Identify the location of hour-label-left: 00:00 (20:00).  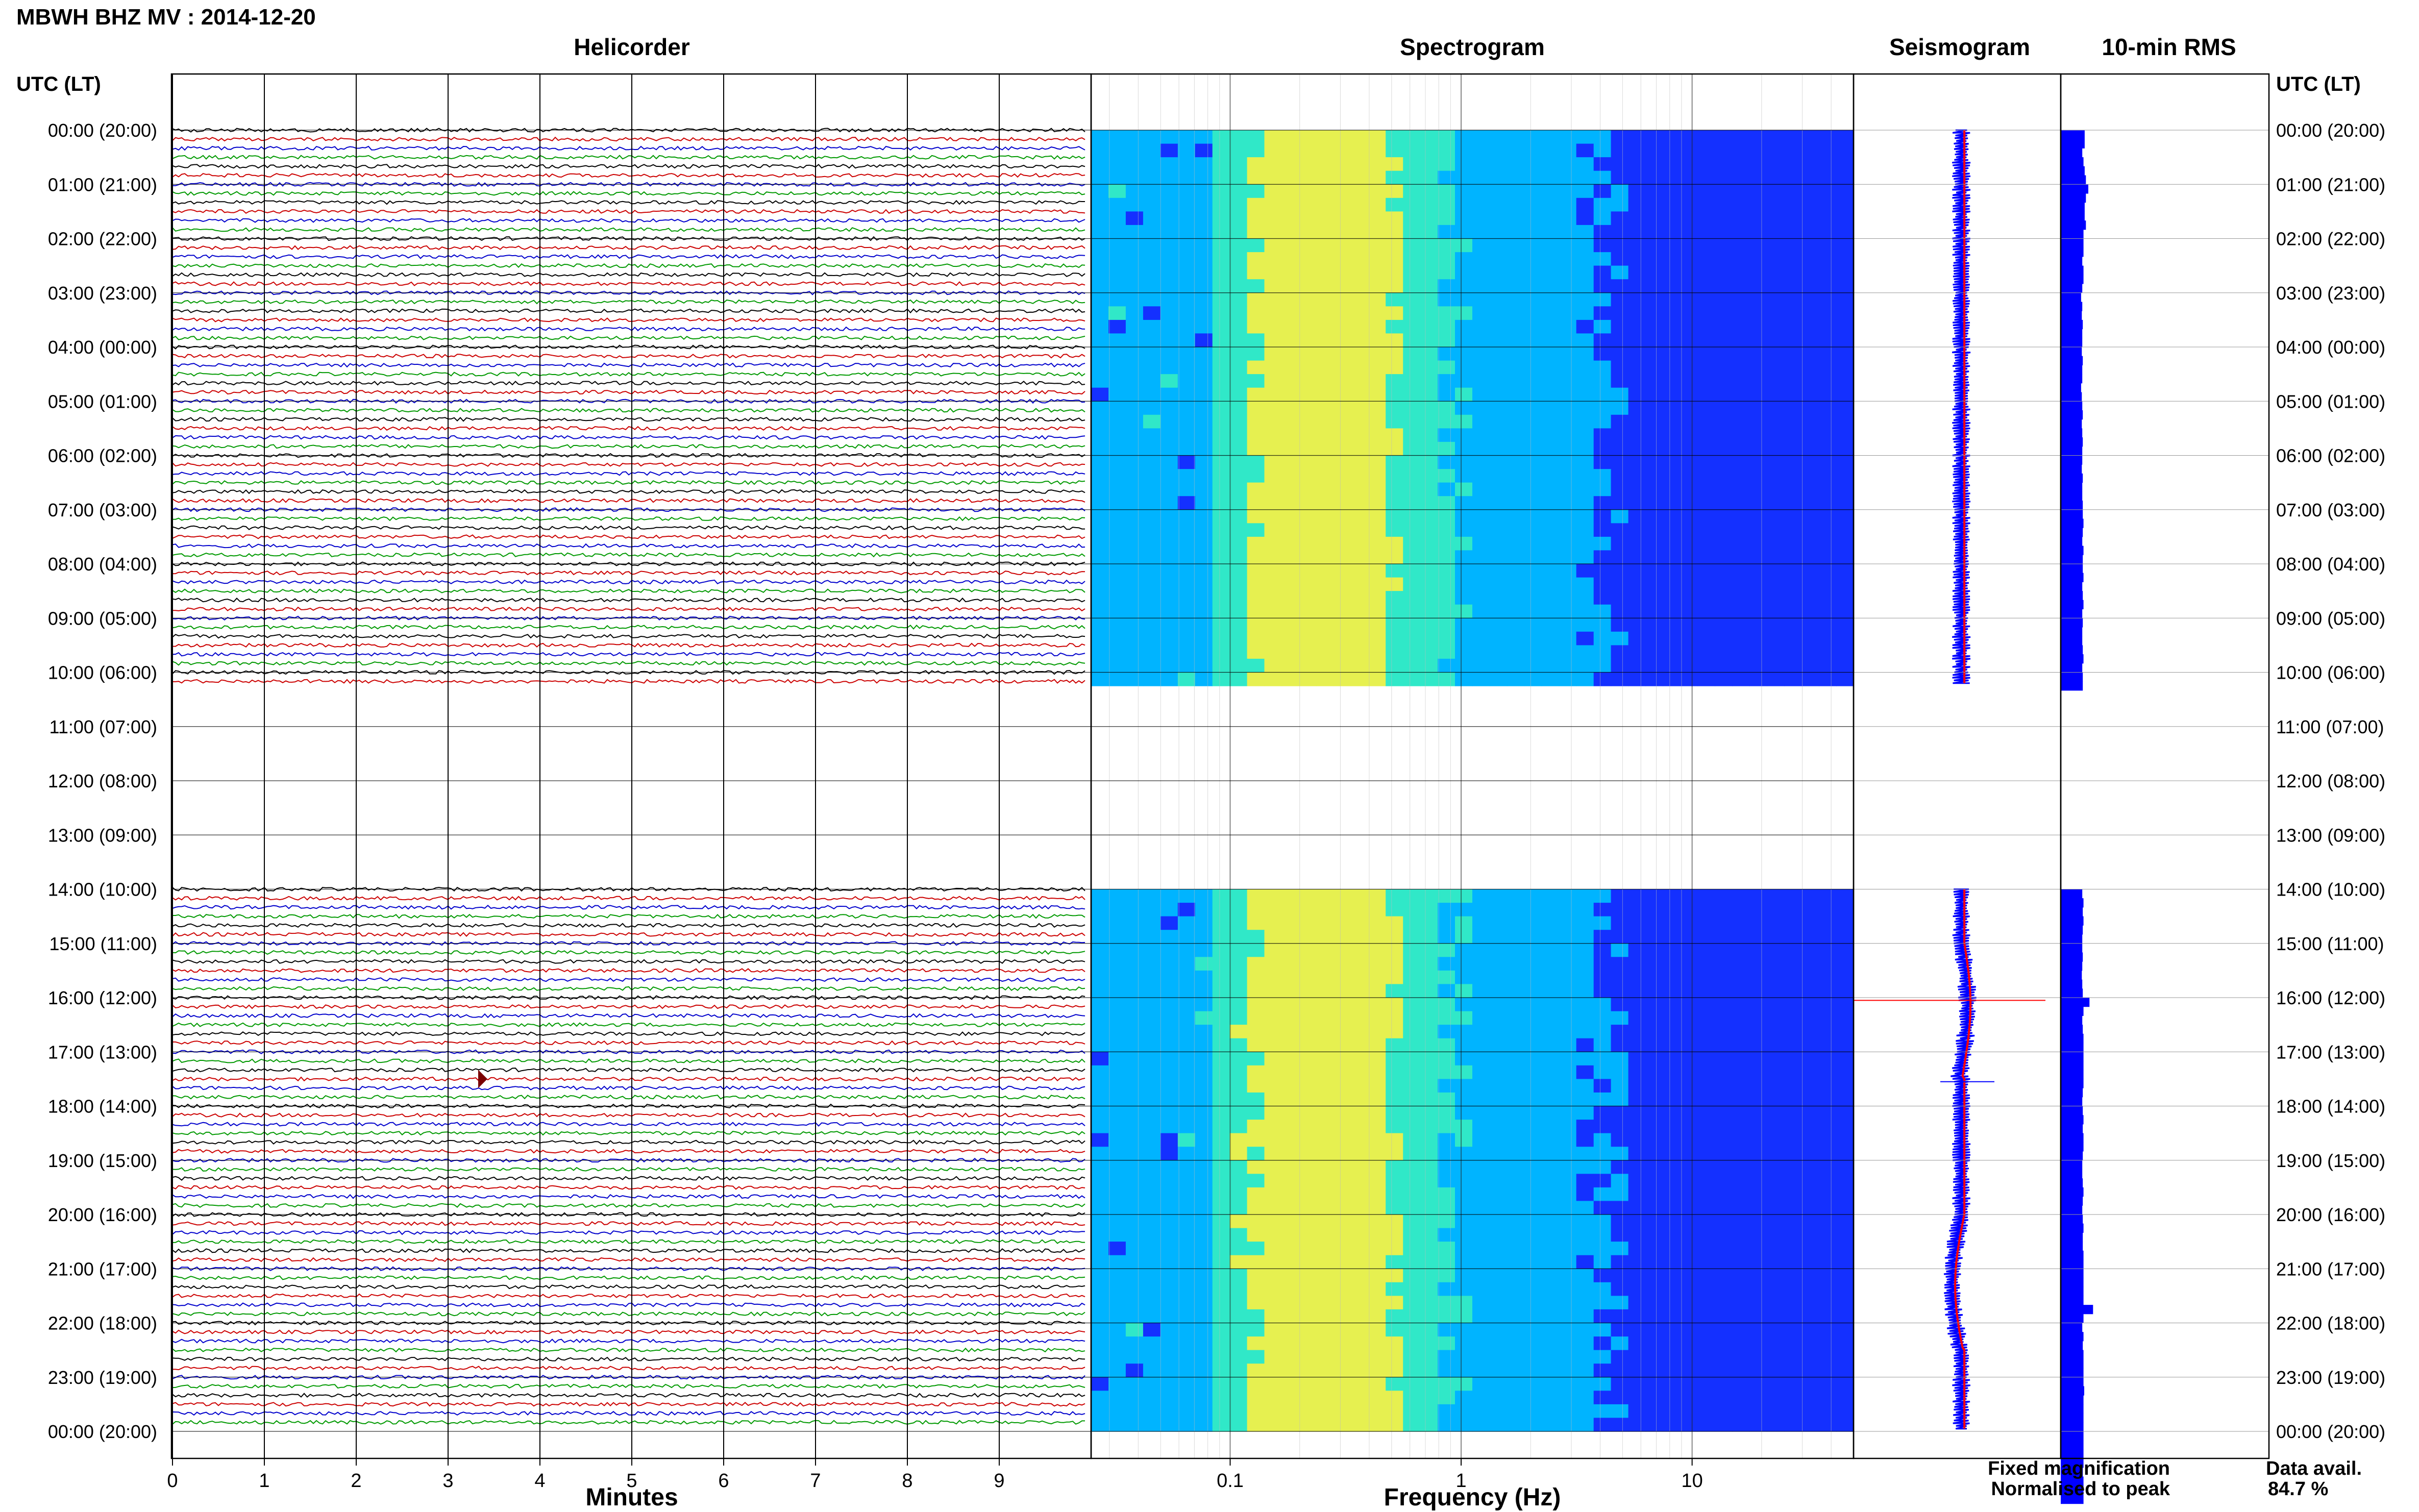
(102, 130).